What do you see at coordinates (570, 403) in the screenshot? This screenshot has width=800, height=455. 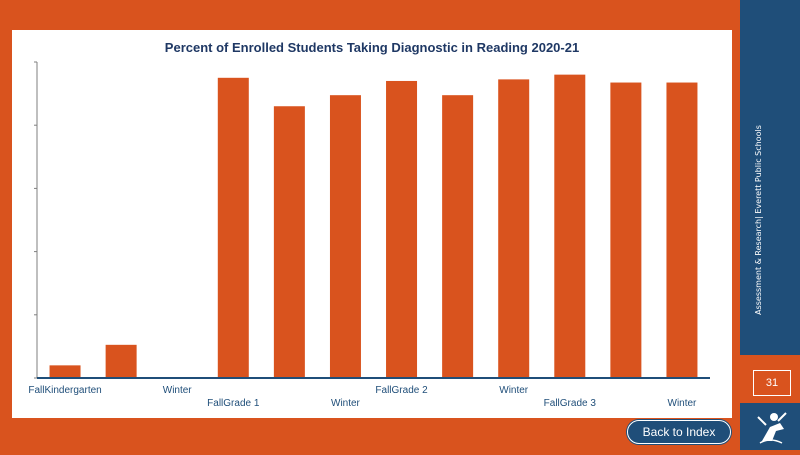 I see `x-tick-label: FallGrade 3` at bounding box center [570, 403].